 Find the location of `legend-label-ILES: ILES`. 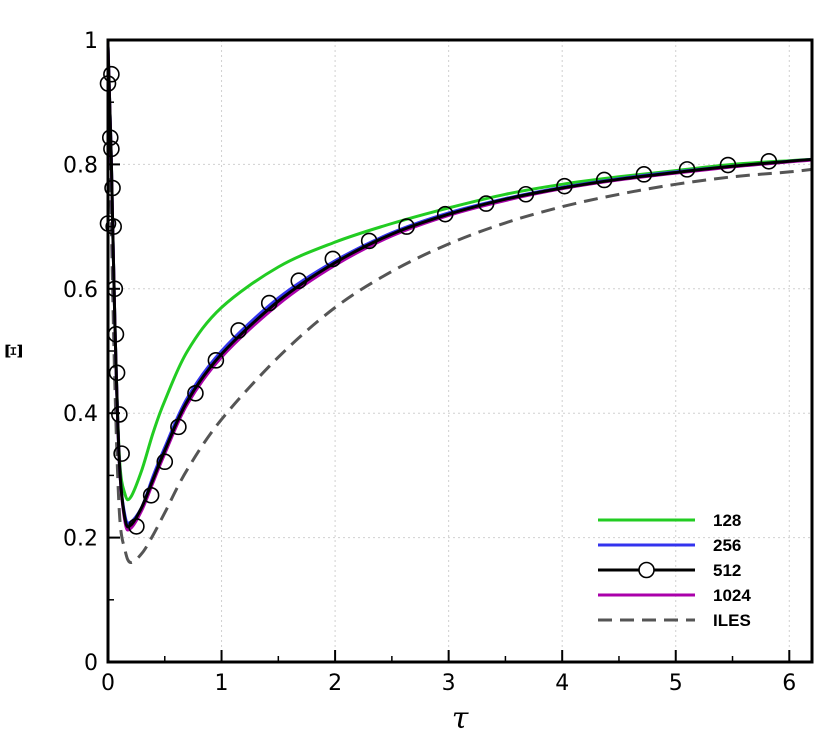

legend-label-ILES: ILES is located at coordinates (732, 620).